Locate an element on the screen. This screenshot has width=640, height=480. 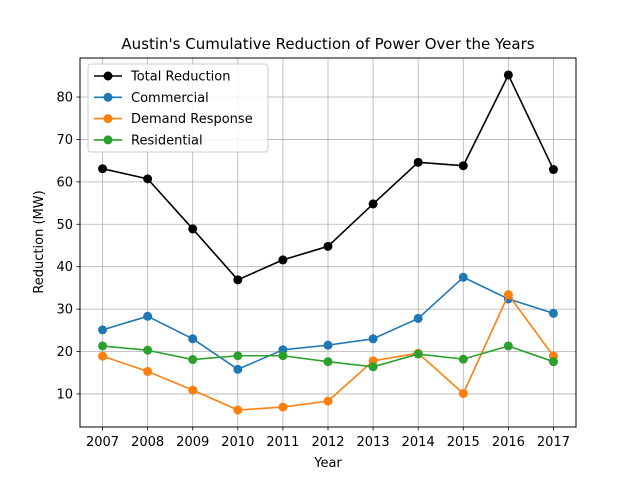
x-tick-label: 2008 is located at coordinates (147, 442).